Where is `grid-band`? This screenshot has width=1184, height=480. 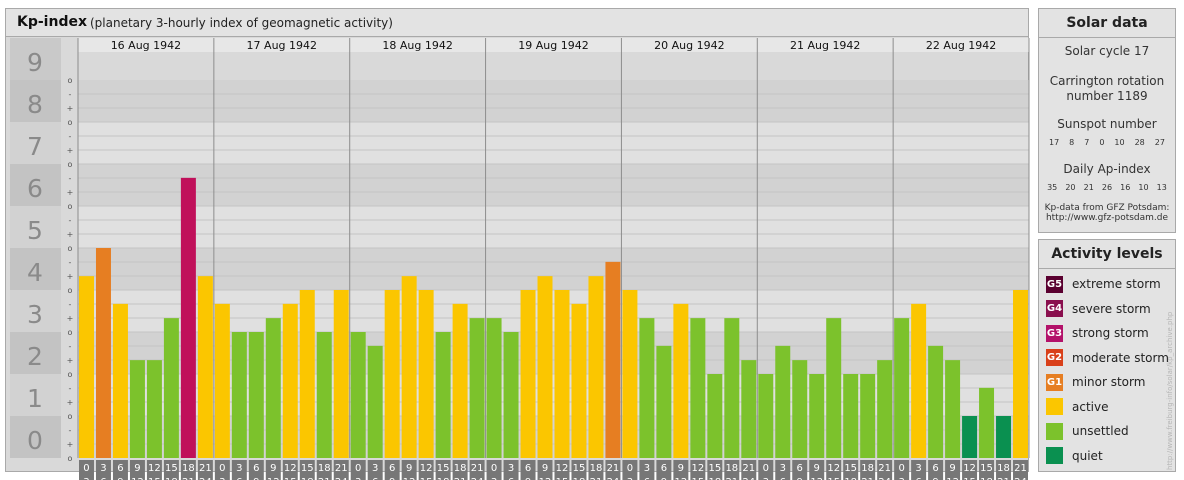
grid-band is located at coordinates (553, 269).